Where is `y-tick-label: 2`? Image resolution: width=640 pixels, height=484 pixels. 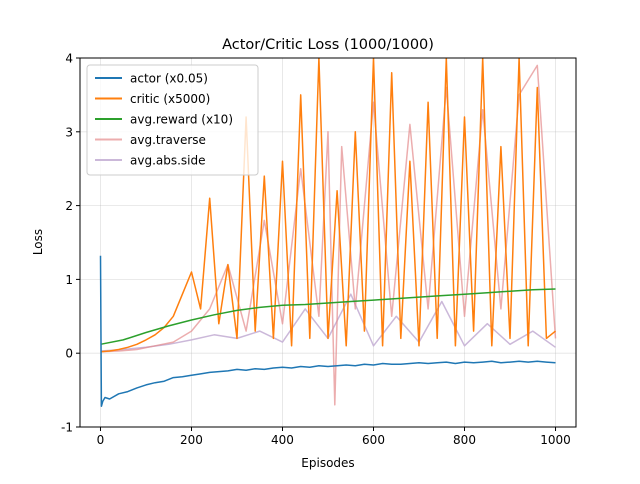
y-tick-label: 2 is located at coordinates (69, 206).